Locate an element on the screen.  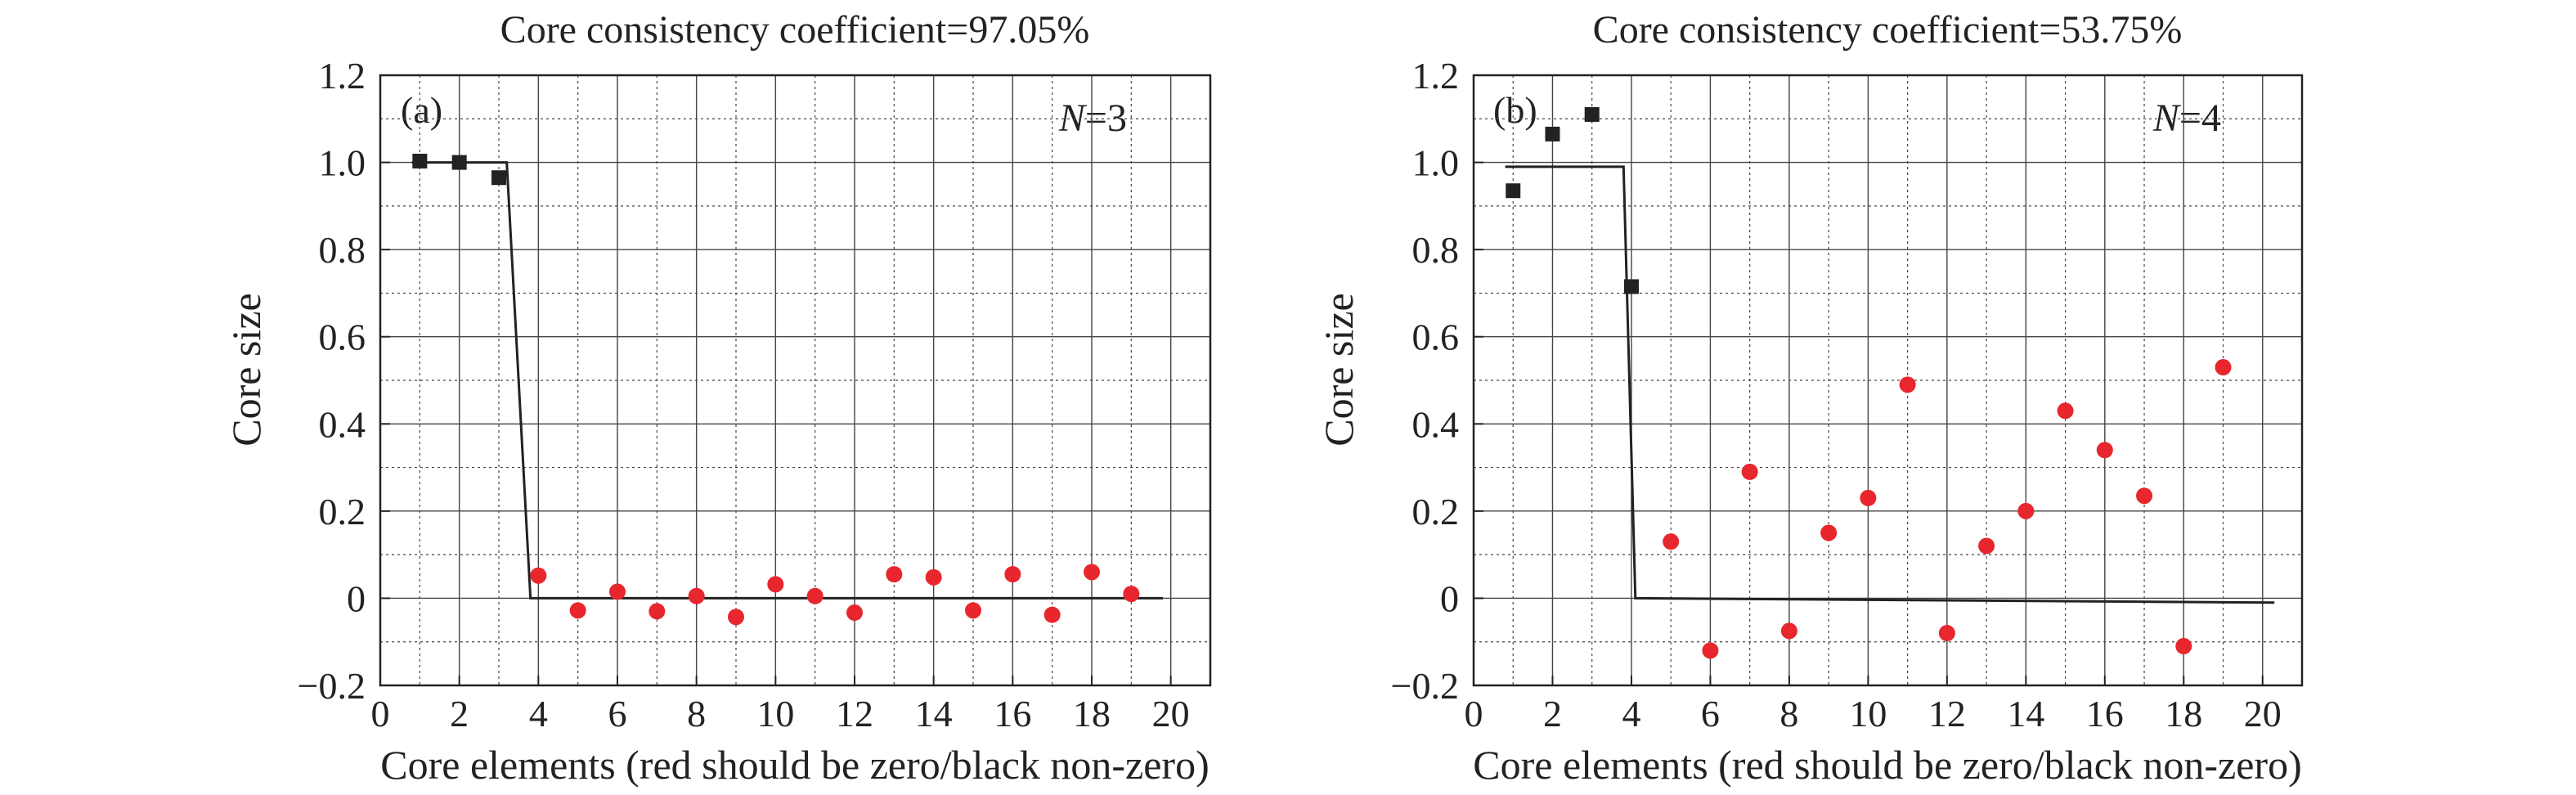
chart-title: Core consistency coefficient=97.05% is located at coordinates (795, 30).